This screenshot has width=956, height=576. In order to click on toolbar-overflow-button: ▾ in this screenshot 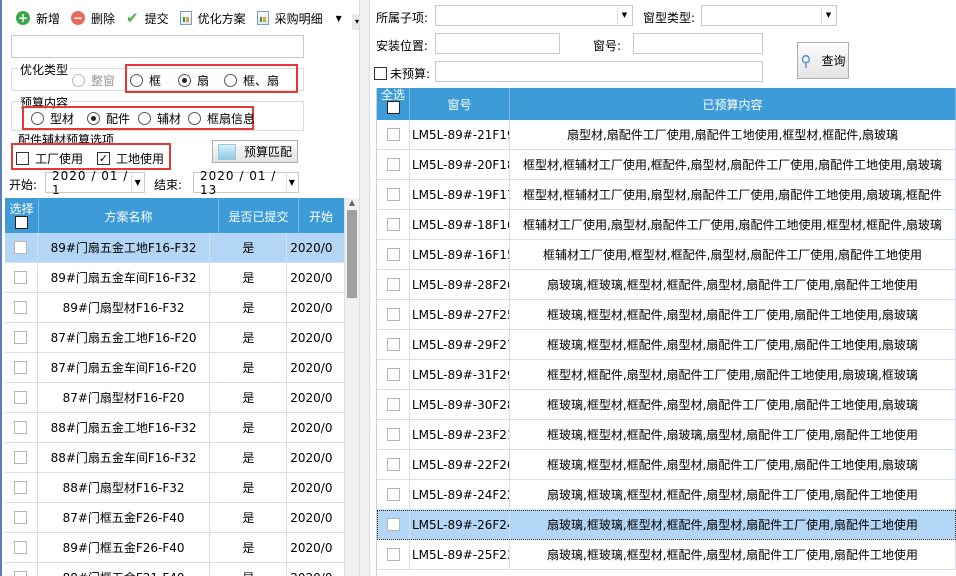, I will do `click(357, 22)`.